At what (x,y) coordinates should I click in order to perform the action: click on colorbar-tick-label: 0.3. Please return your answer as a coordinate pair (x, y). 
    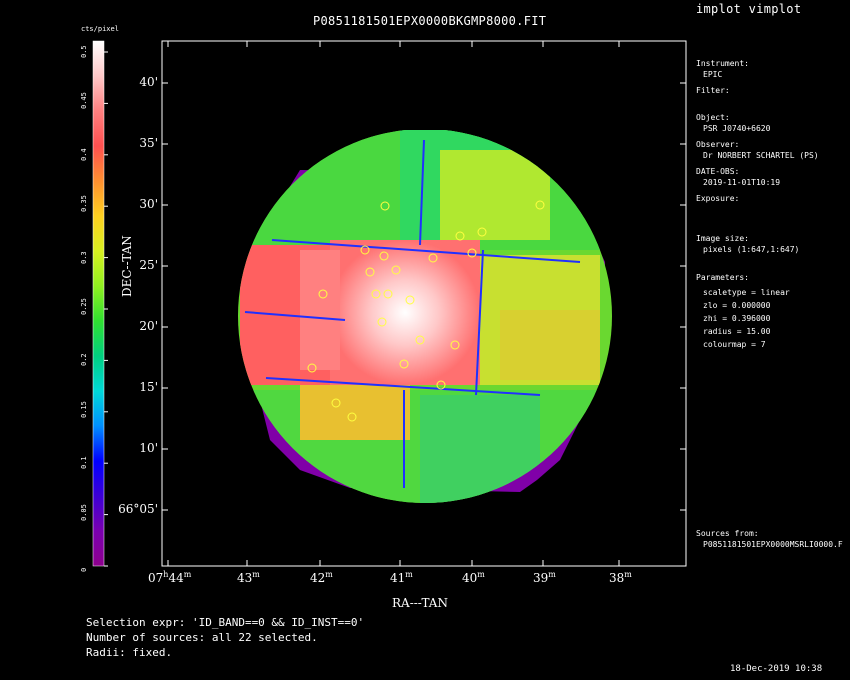
    Looking at the image, I should click on (84, 257).